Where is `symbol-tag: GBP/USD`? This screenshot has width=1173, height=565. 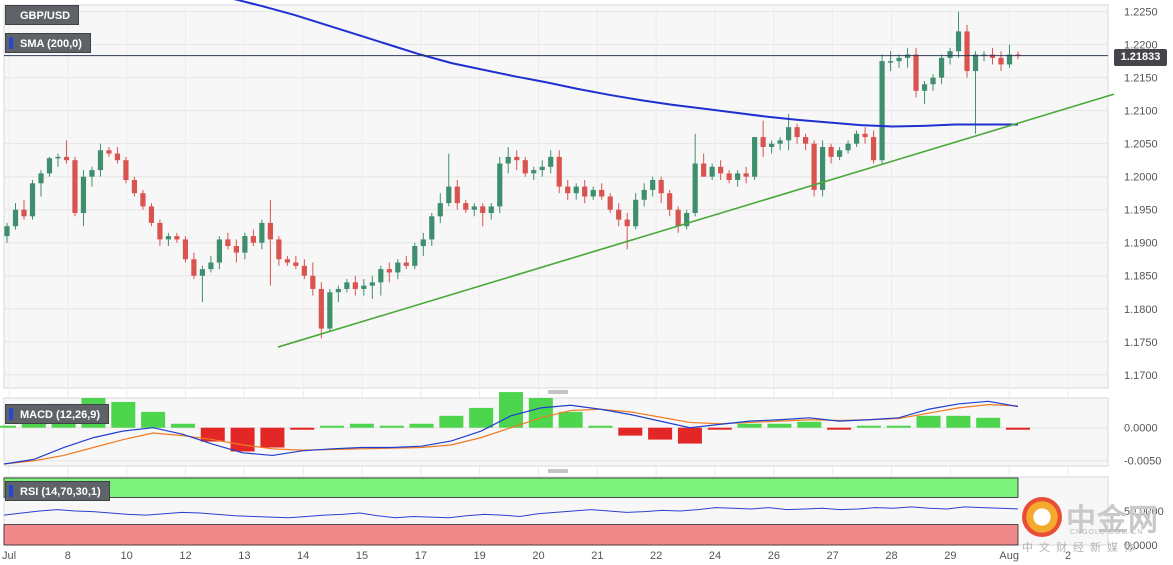 symbol-tag: GBP/USD is located at coordinates (42, 15).